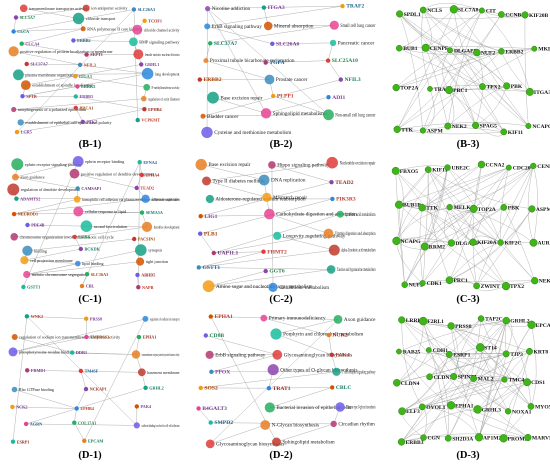 The image size is (550, 469). I want to click on term-node-nucleotide-excision-repair: Nucleotide excision repair, so click(350, 163).